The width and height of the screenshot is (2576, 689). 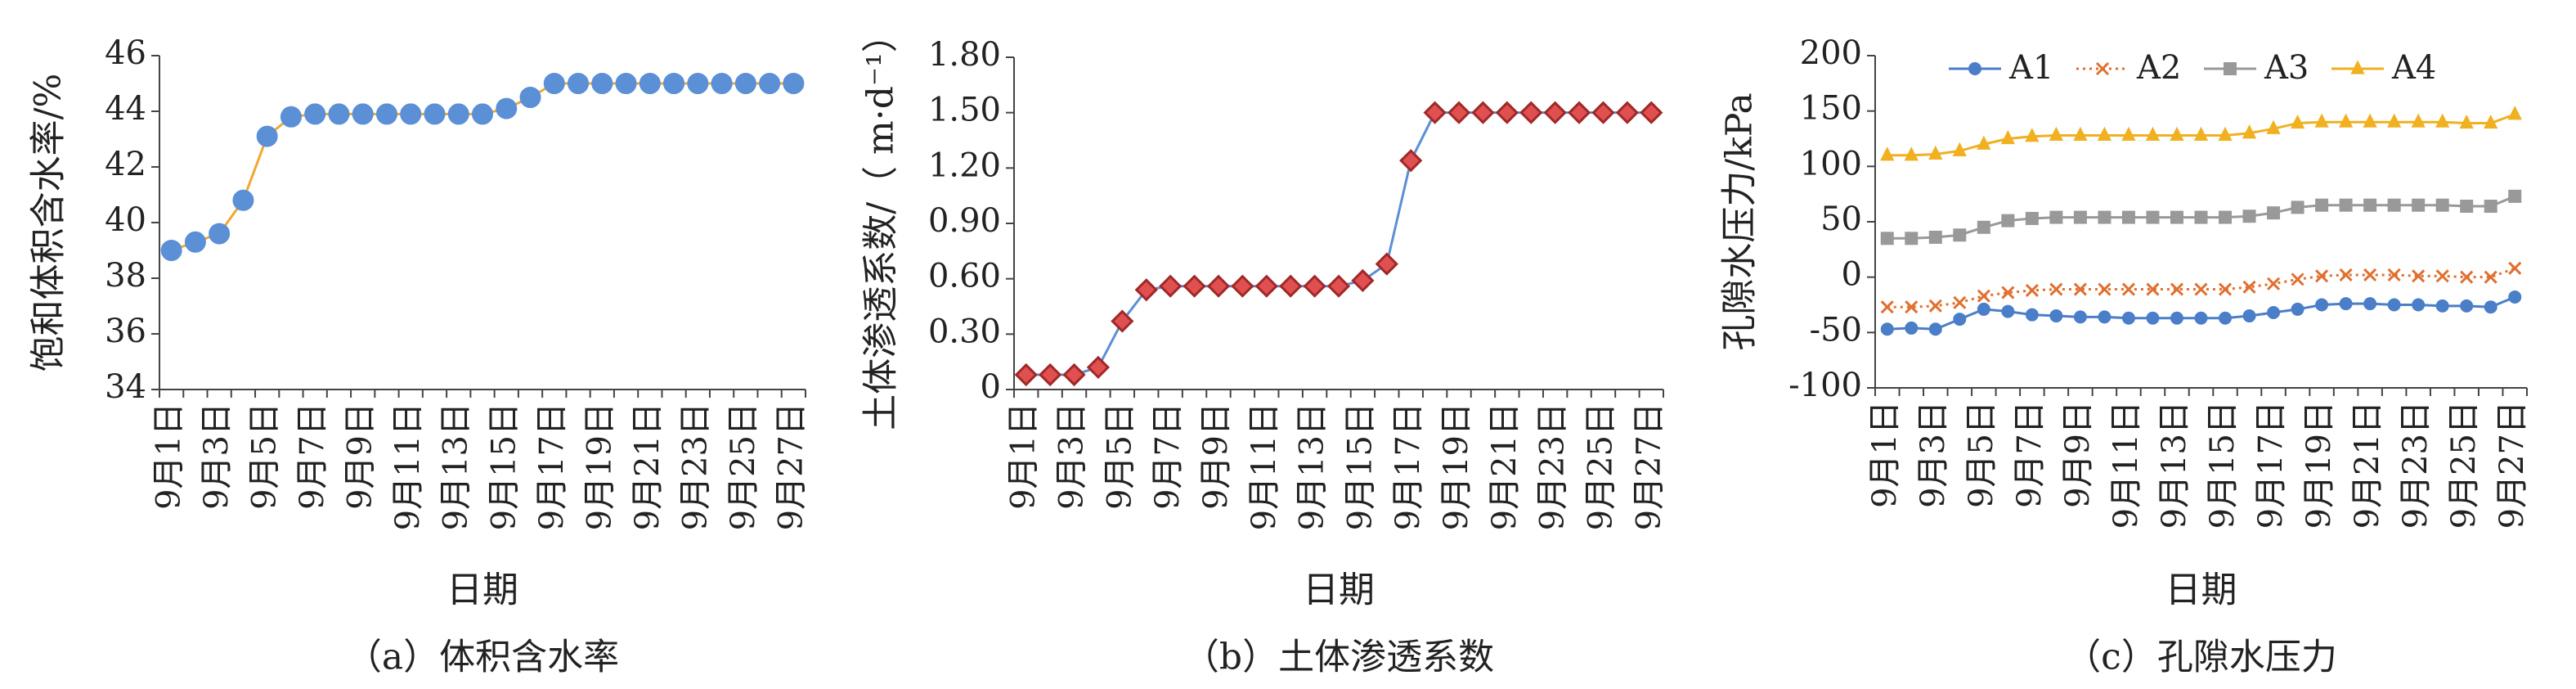 What do you see at coordinates (1831, 163) in the screenshot?
I see `y-tick-label: 100` at bounding box center [1831, 163].